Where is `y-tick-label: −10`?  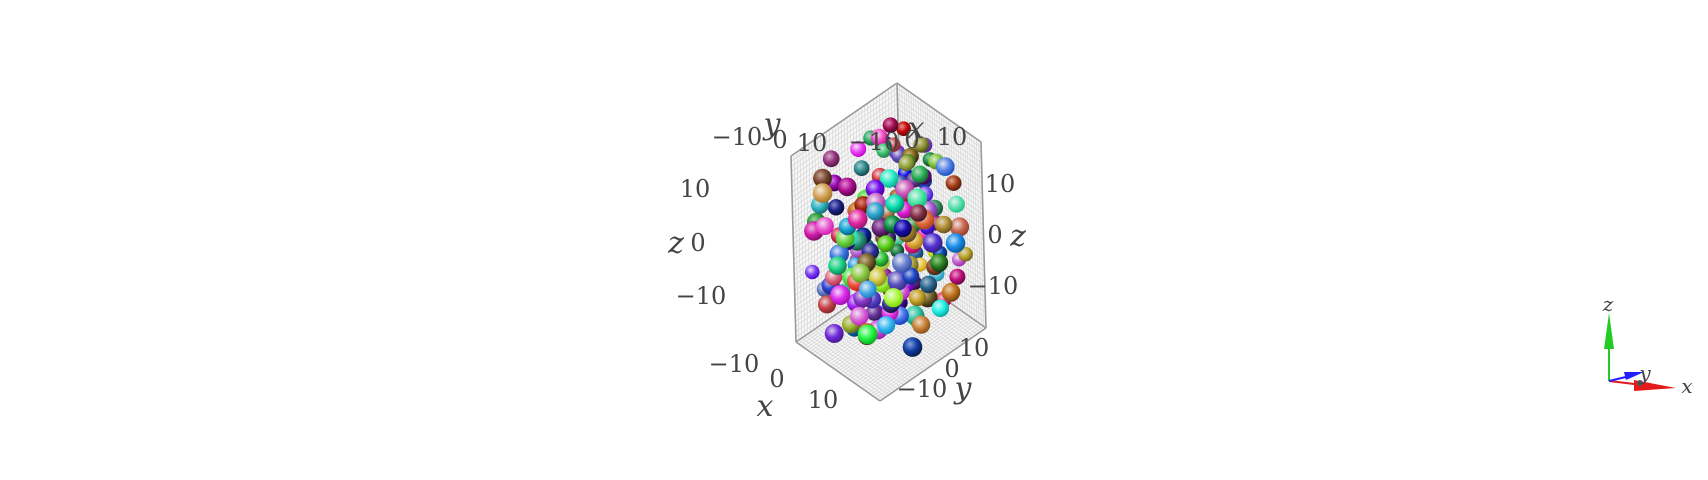 y-tick-label: −10 is located at coordinates (922, 389).